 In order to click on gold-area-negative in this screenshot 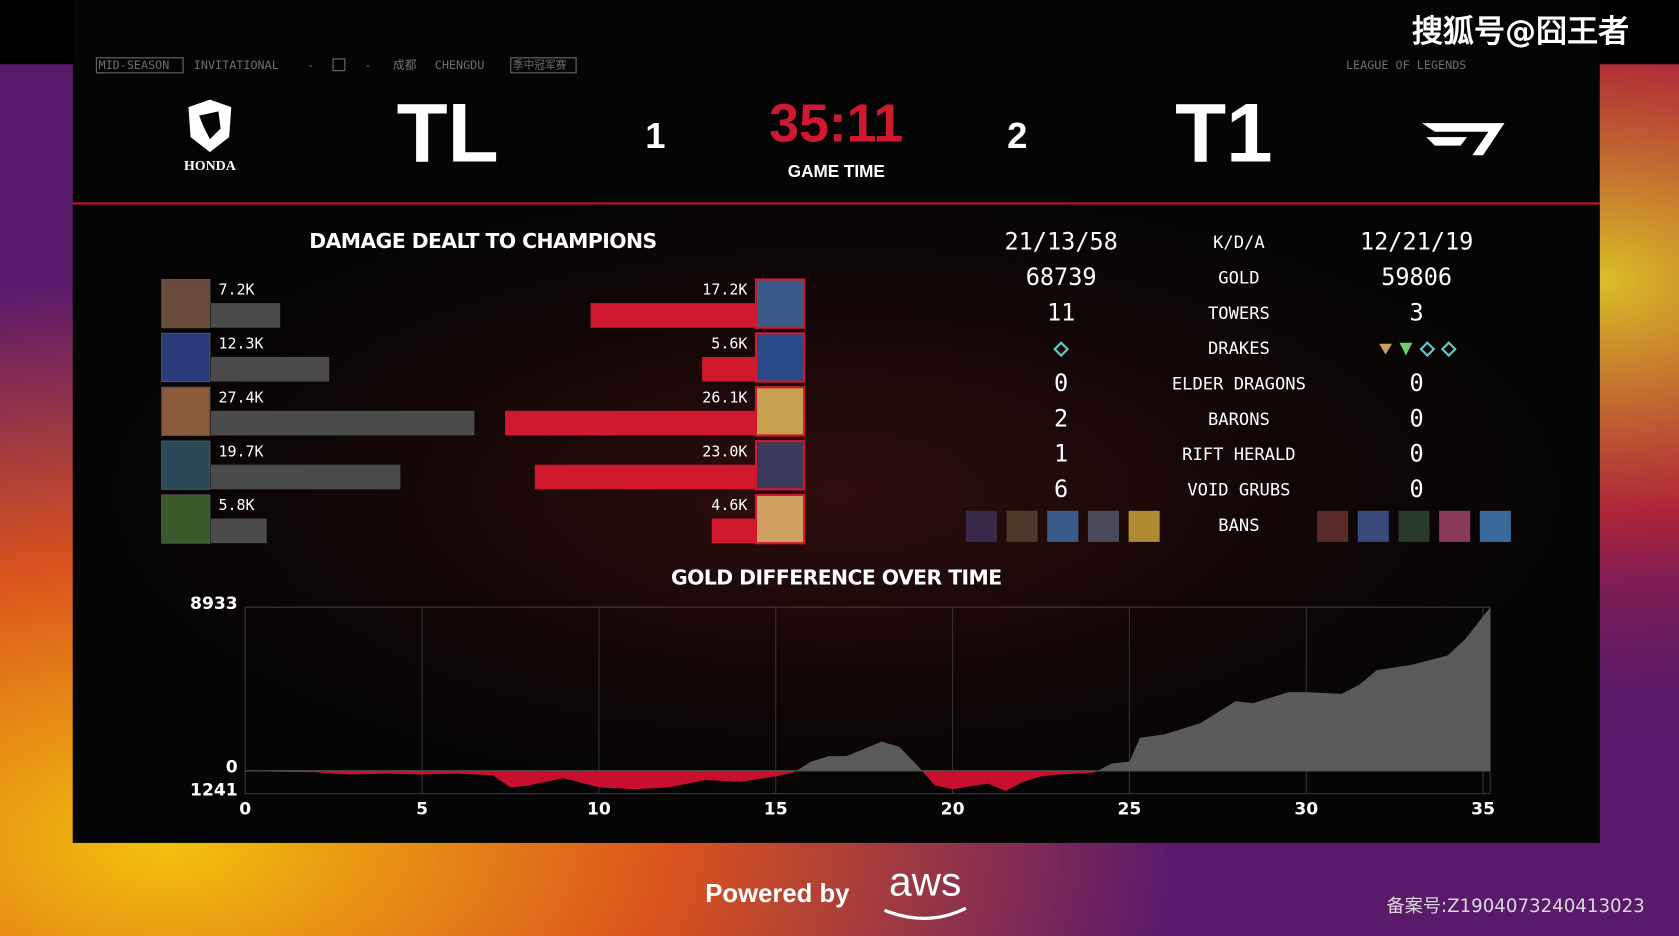, I will do `click(868, 780)`.